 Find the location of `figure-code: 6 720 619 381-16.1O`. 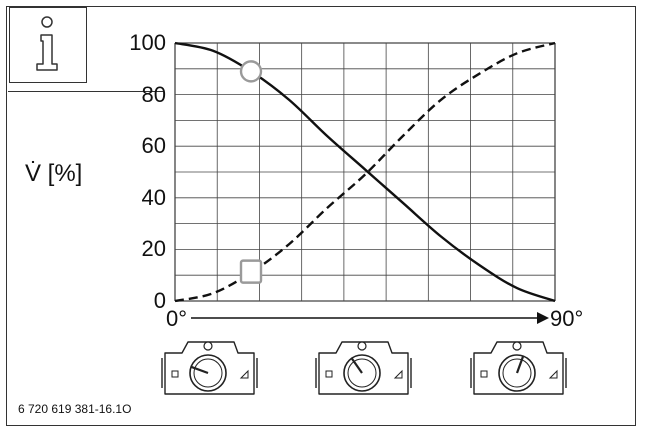

figure-code: 6 720 619 381-16.1O is located at coordinates (75, 409).